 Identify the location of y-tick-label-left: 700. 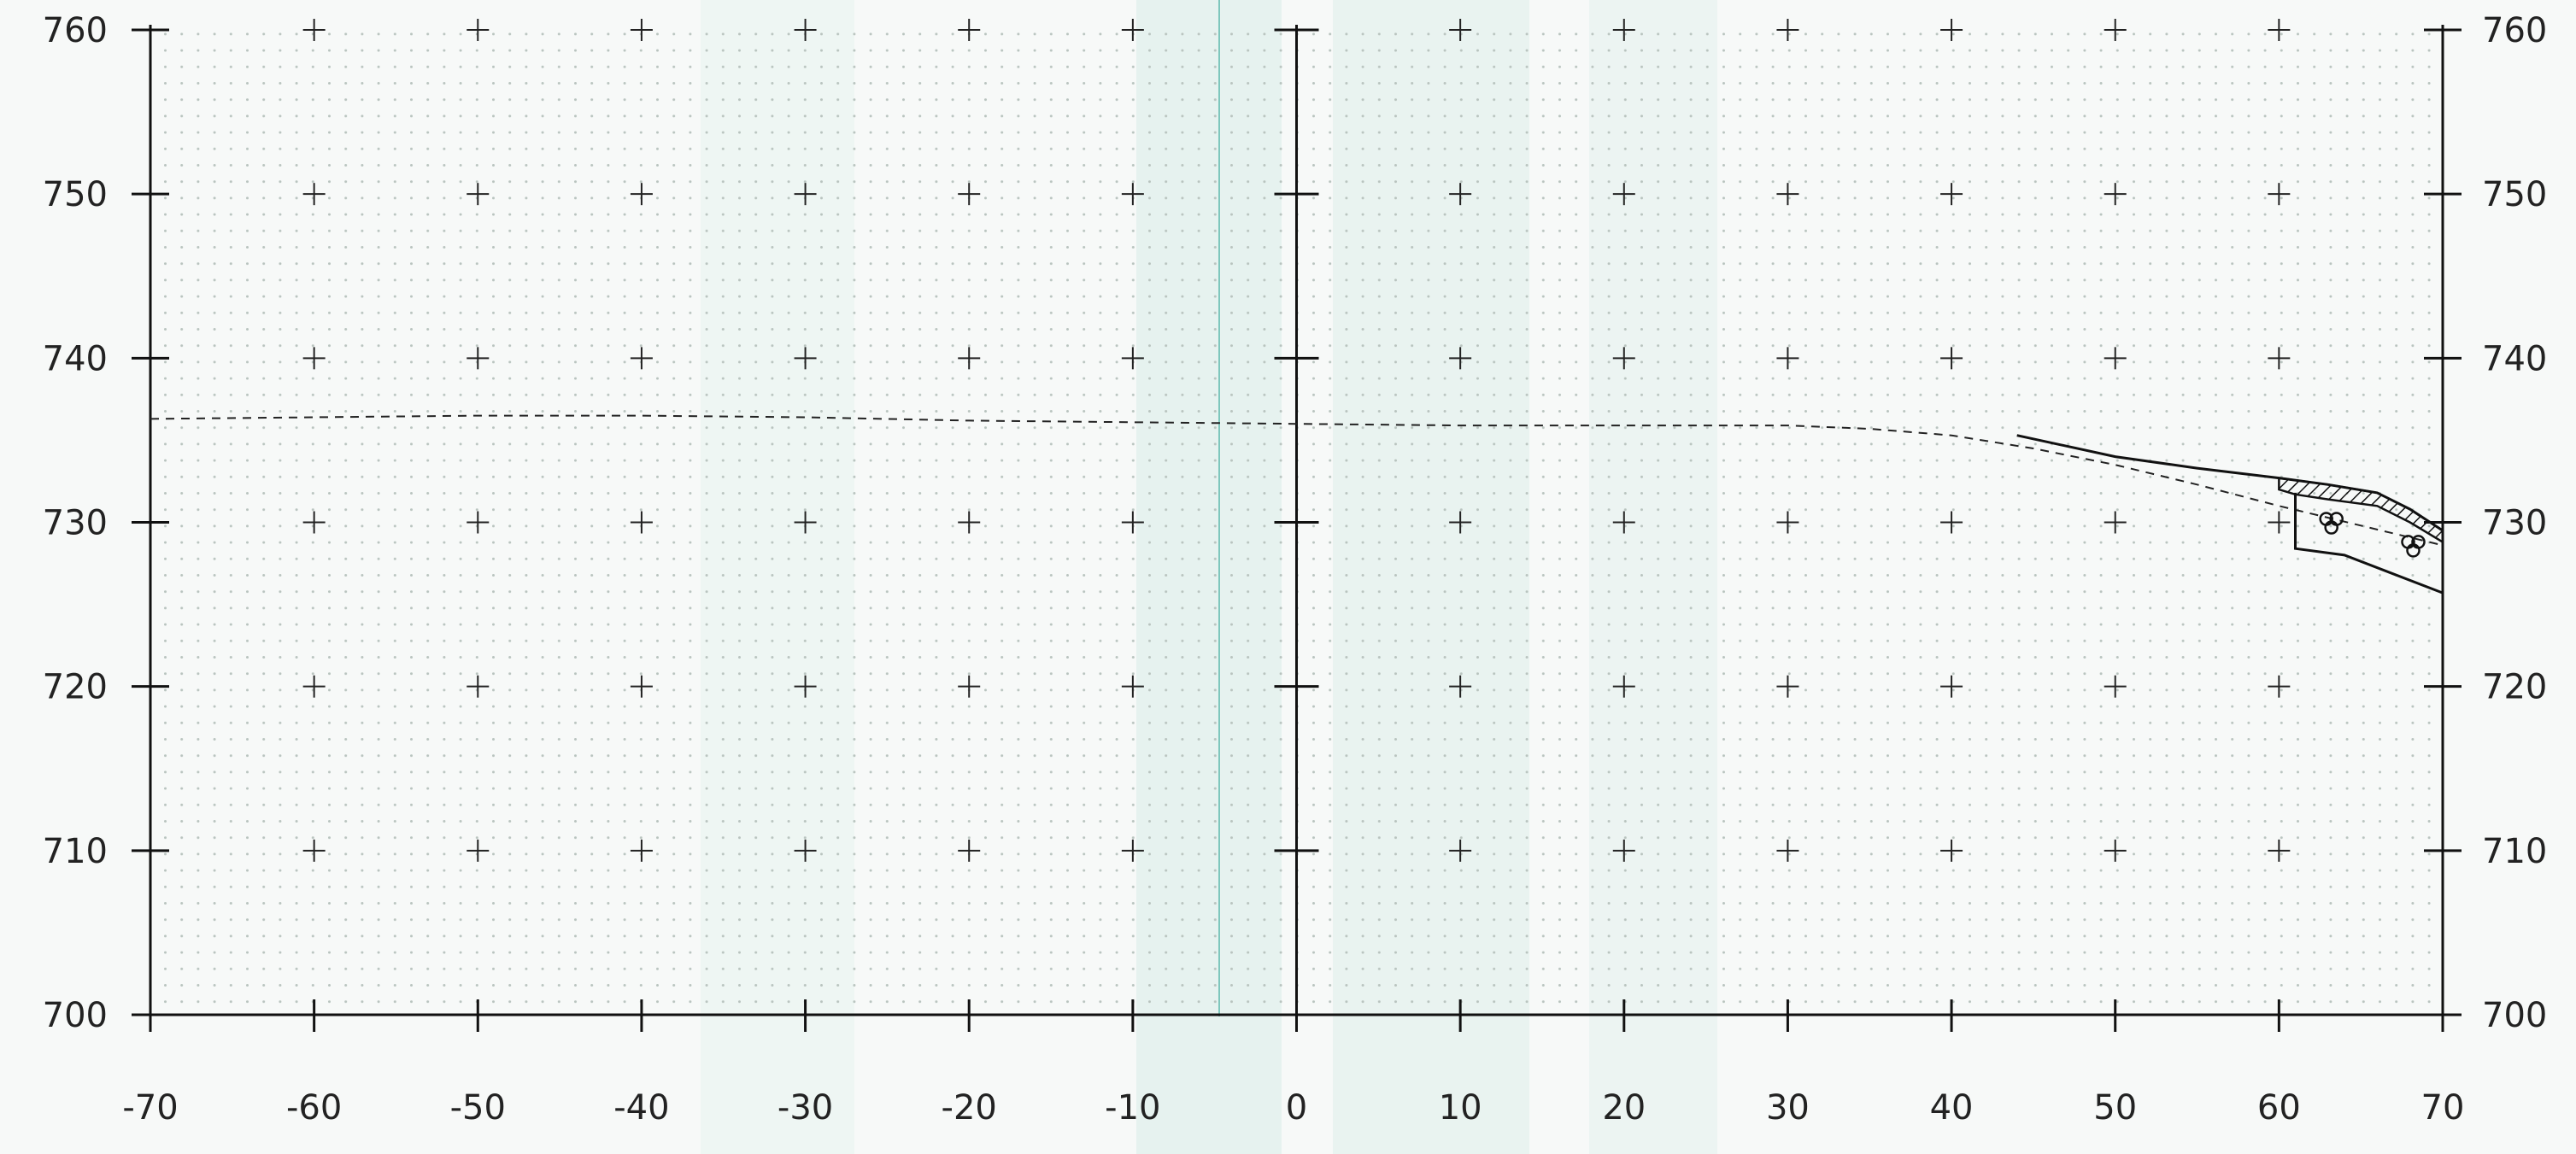
(75, 1015).